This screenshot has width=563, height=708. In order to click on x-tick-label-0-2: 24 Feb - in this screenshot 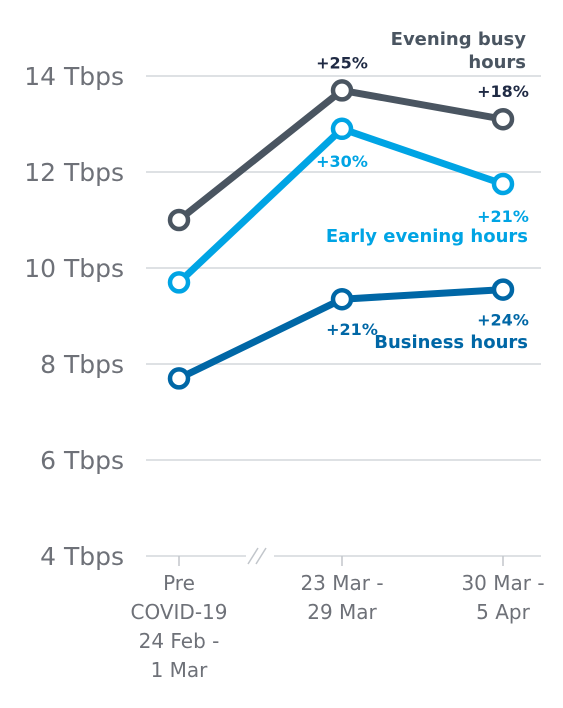, I will do `click(179, 641)`.